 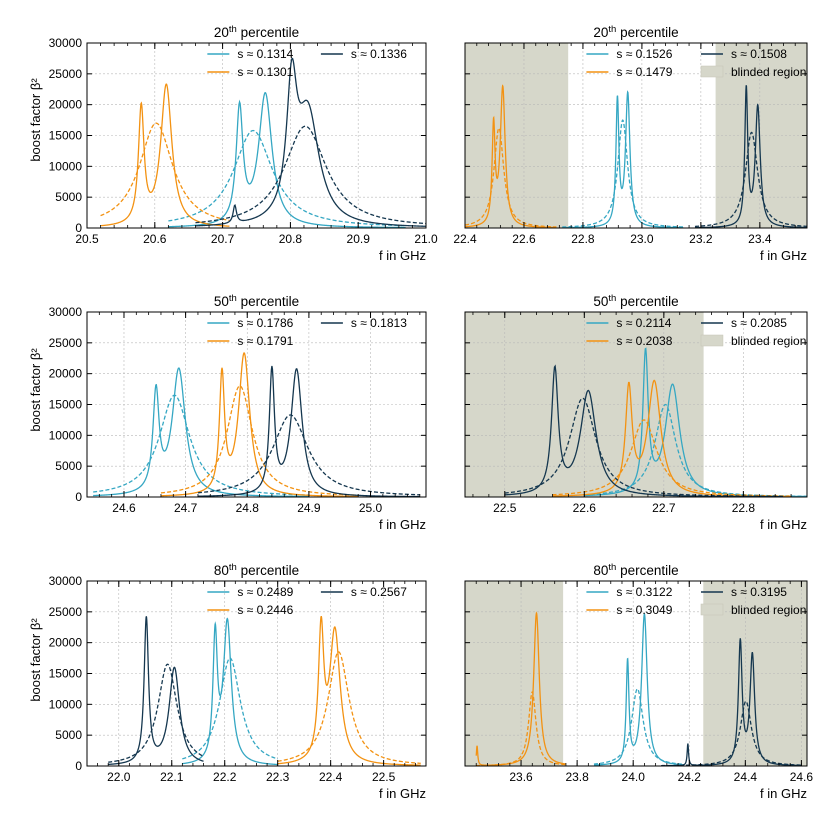 What do you see at coordinates (644, 341) in the screenshot?
I see `legend-label-2: s ≈ 0.2038` at bounding box center [644, 341].